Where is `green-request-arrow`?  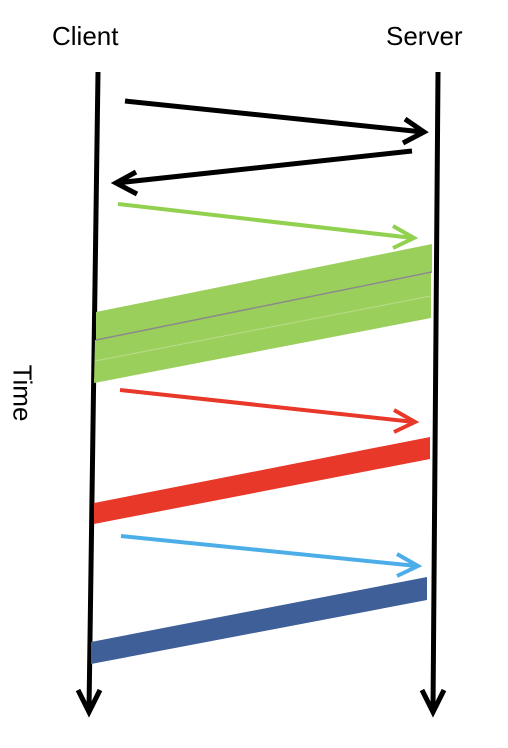 green-request-arrow is located at coordinates (268, 226).